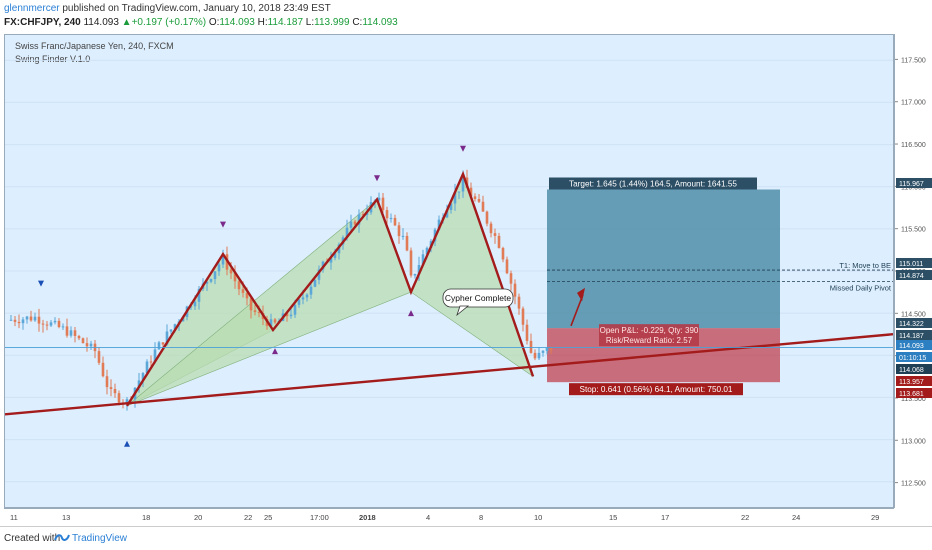 The height and width of the screenshot is (550, 932). What do you see at coordinates (32, 538) in the screenshot?
I see `created-with-text: Created with` at bounding box center [32, 538].